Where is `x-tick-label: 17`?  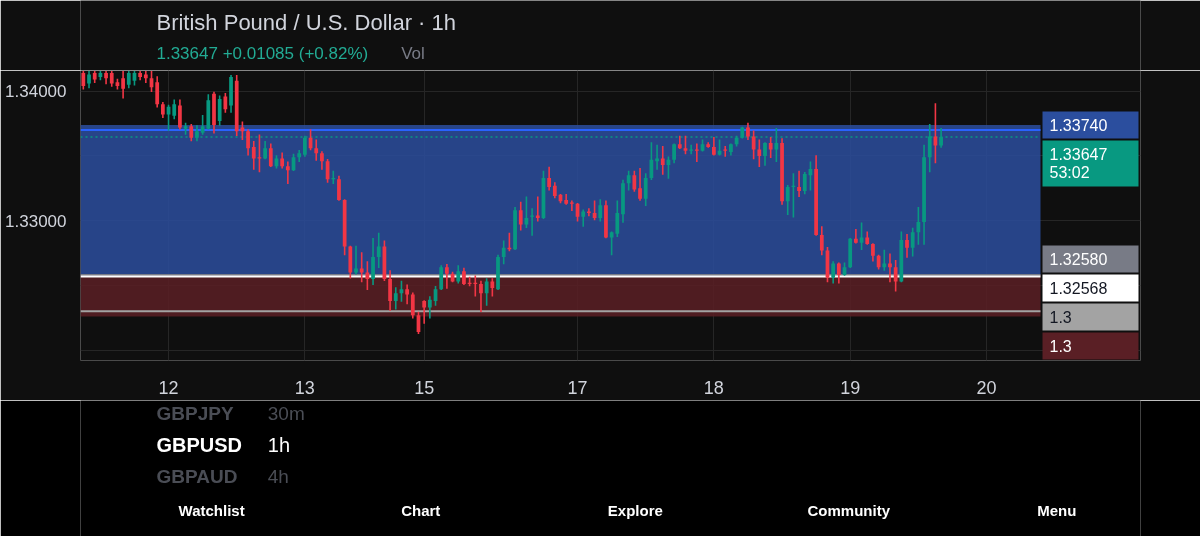
x-tick-label: 17 is located at coordinates (577, 387).